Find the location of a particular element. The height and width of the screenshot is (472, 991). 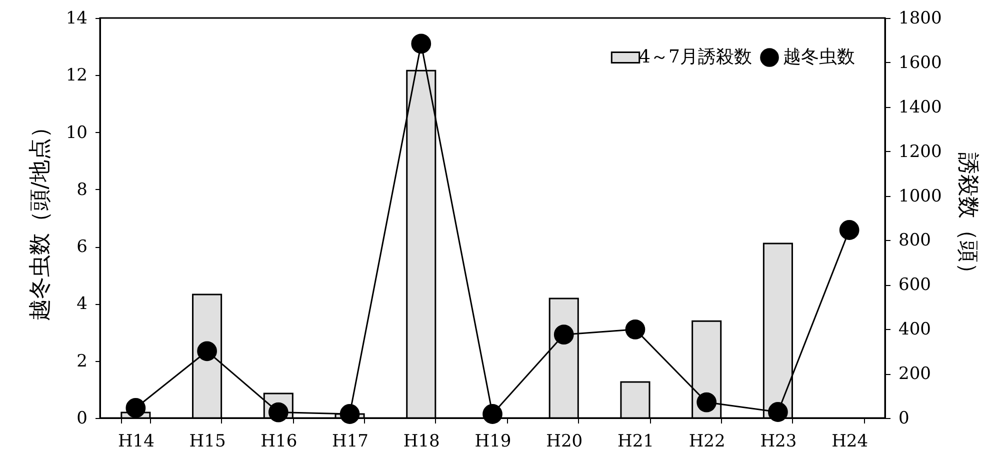

y2-tick-label: 1400 is located at coordinates (920, 107).